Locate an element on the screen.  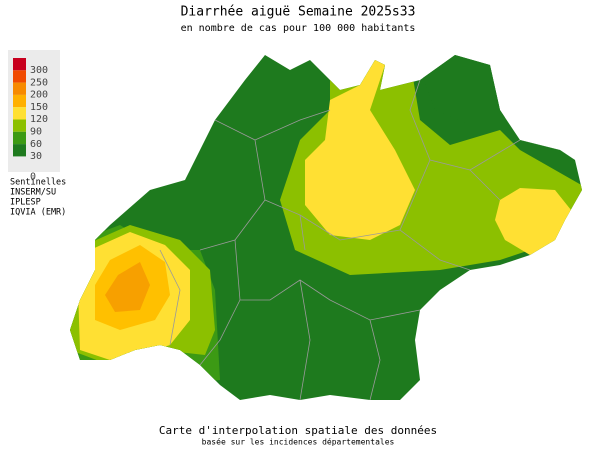
subtitle: en nombre de cas pour 100 000 habitants is located at coordinates (298, 28).